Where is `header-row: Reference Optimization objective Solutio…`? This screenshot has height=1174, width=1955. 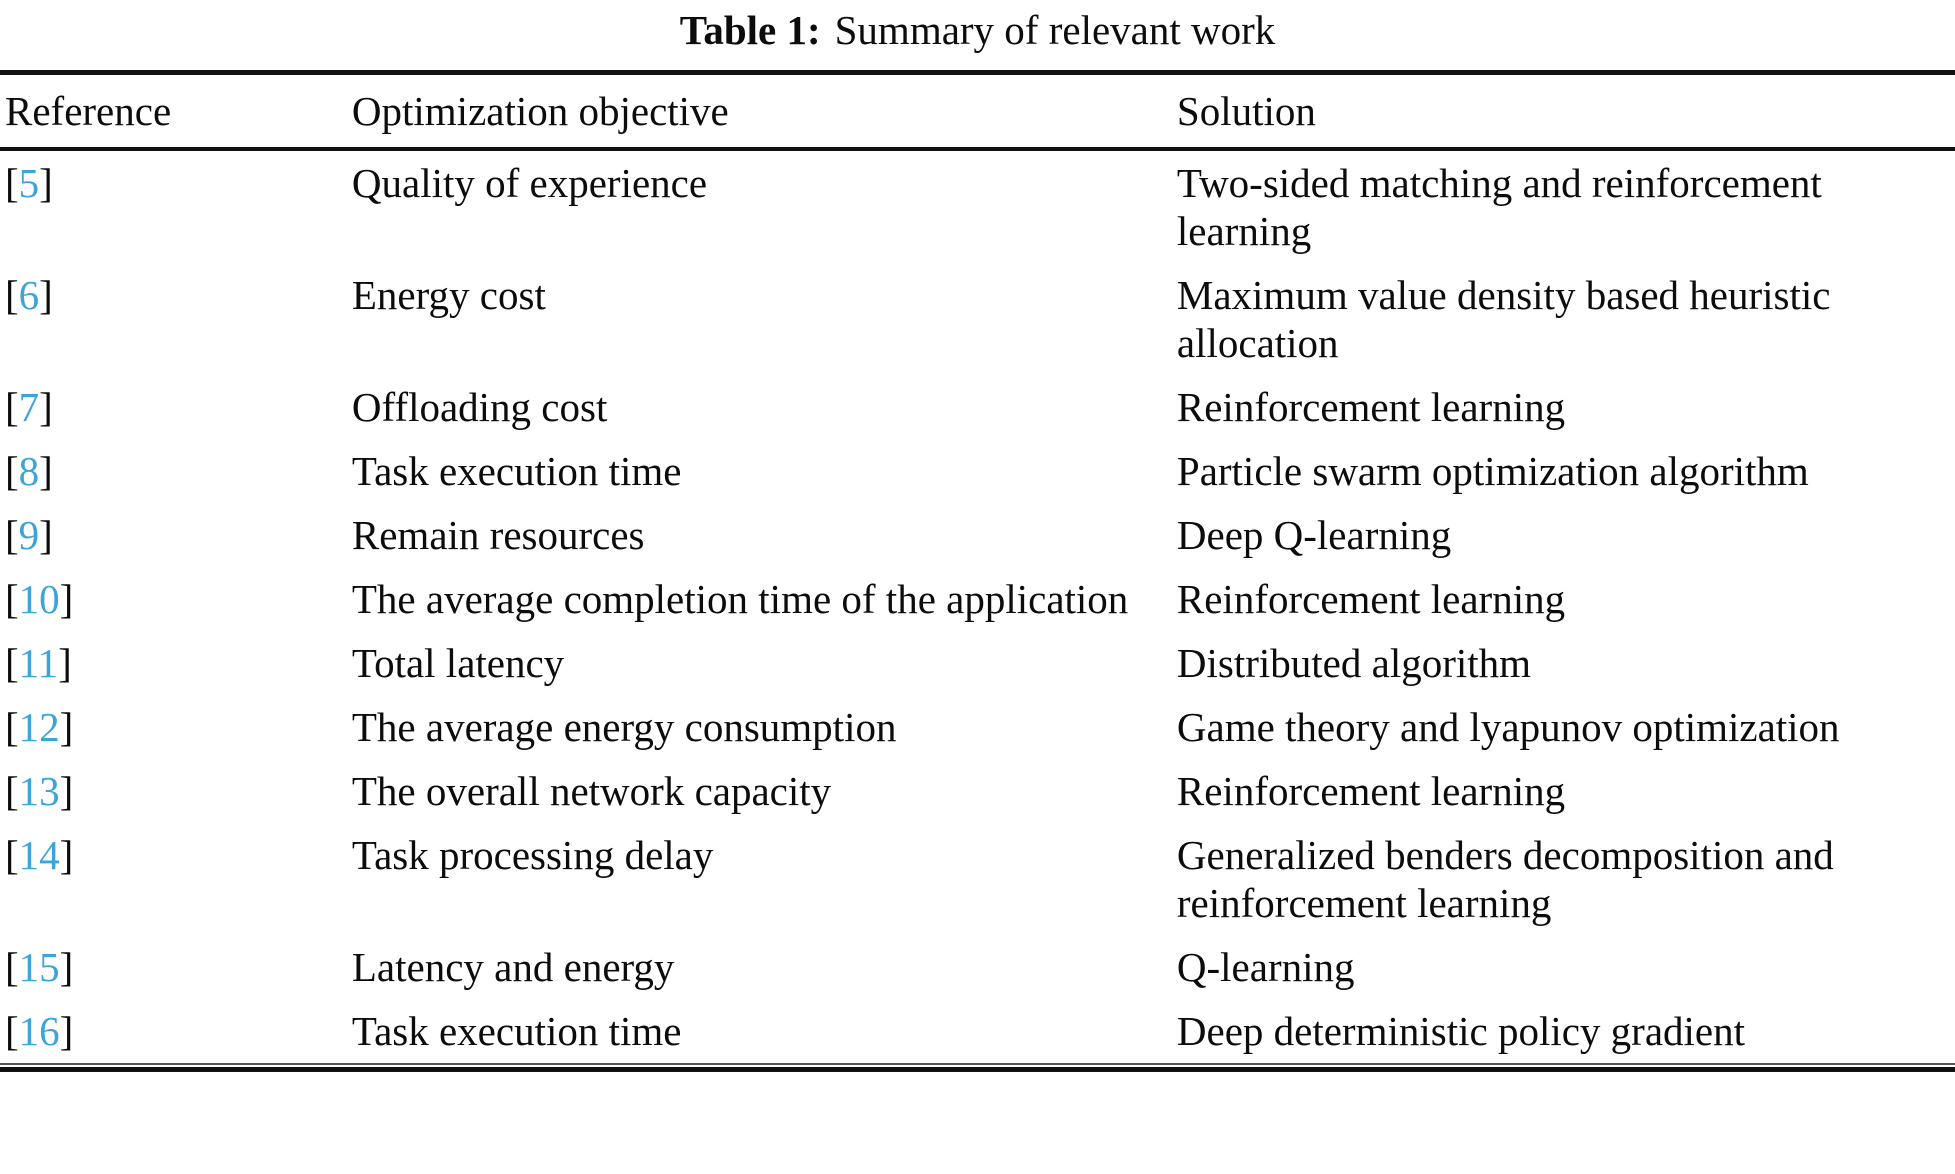
header-row: Reference Optimization objective Solutio… is located at coordinates (977, 111).